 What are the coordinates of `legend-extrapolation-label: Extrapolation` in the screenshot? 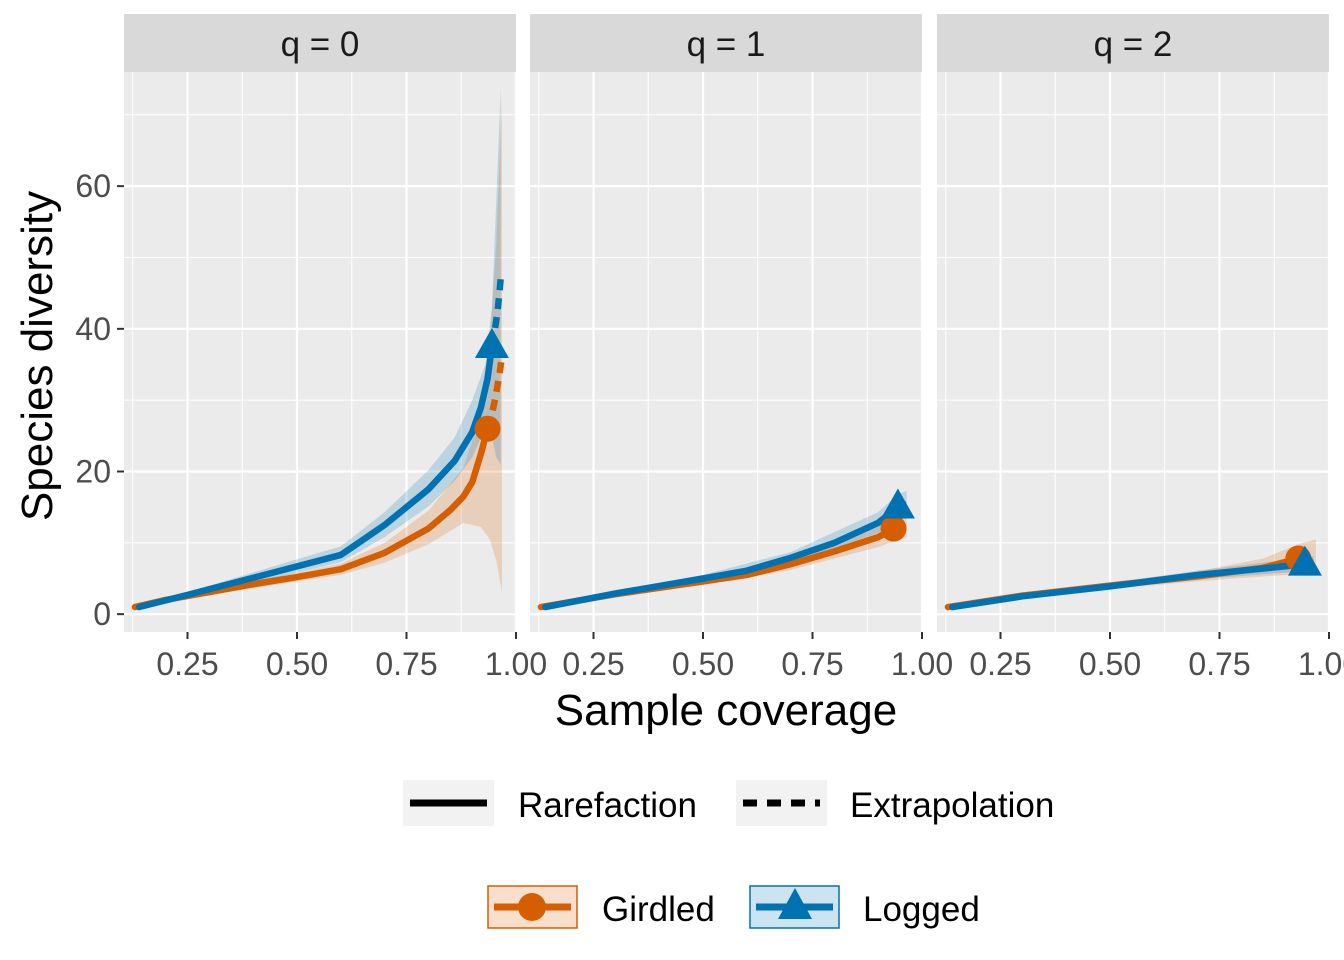 It's located at (952, 805).